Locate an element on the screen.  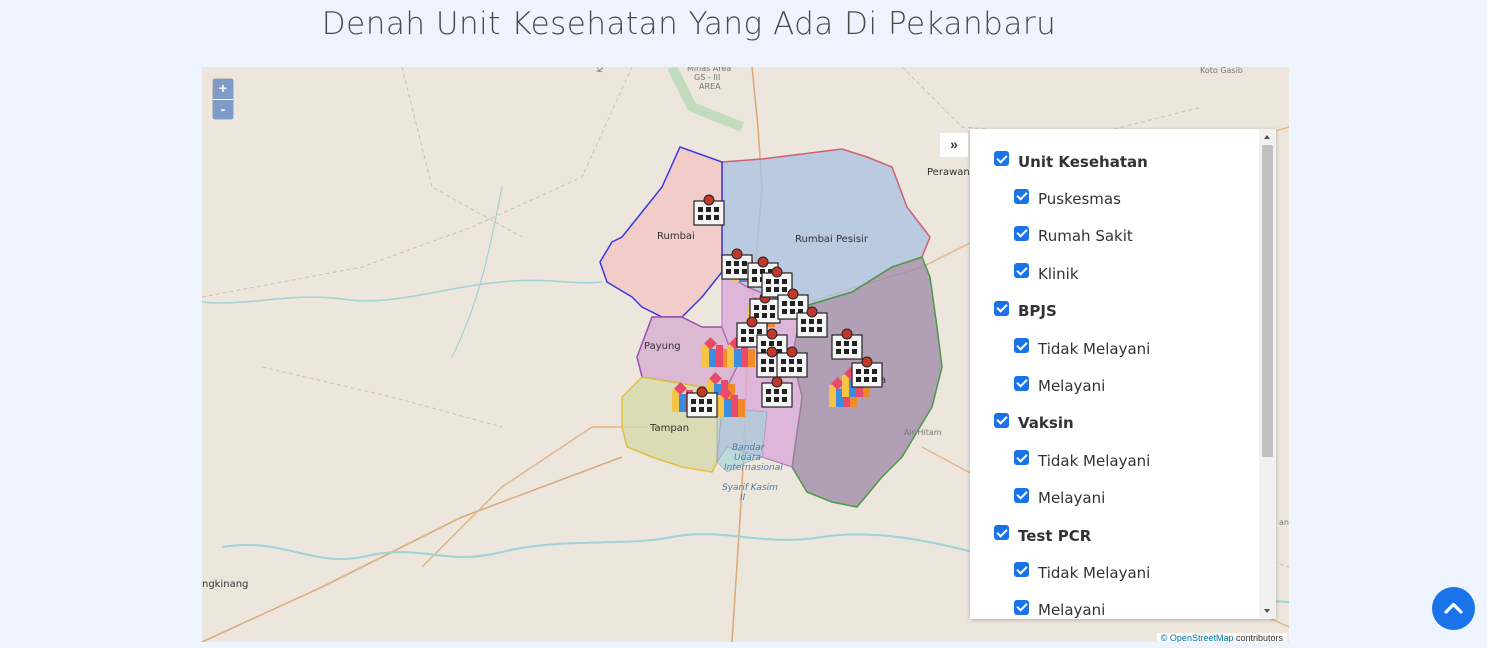
district-rumbai is located at coordinates (661, 232).